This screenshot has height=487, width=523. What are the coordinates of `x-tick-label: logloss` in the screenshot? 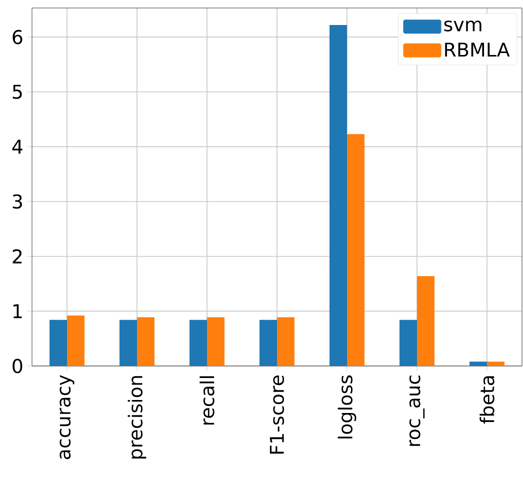 It's located at (347, 406).